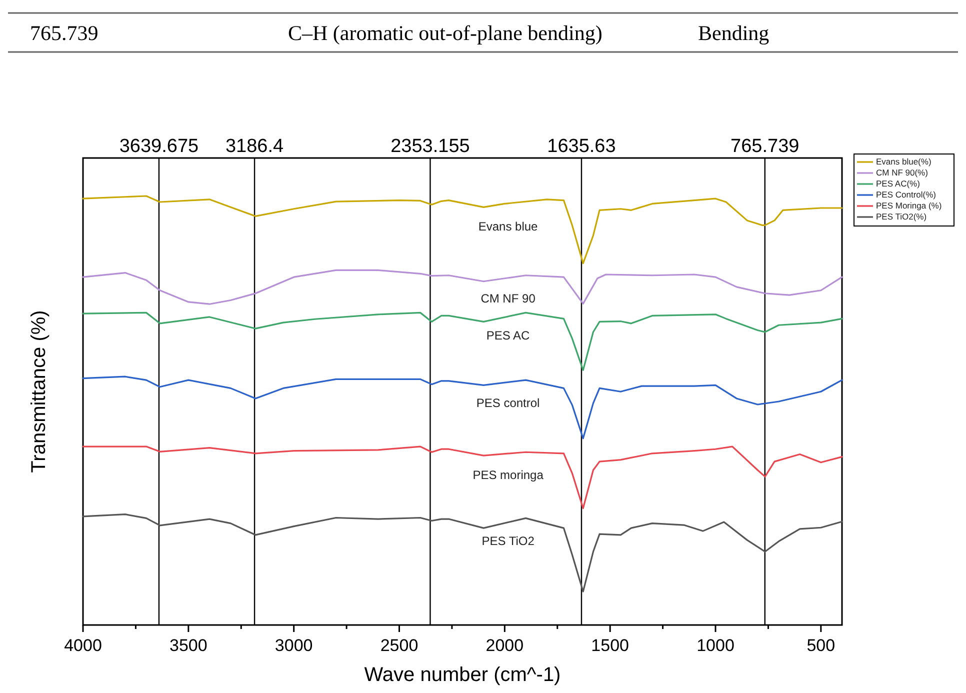 The height and width of the screenshot is (693, 966). Describe the element at coordinates (445, 33) in the screenshot. I see `text: C–H (aromatic out-of-plane bending)` at that location.